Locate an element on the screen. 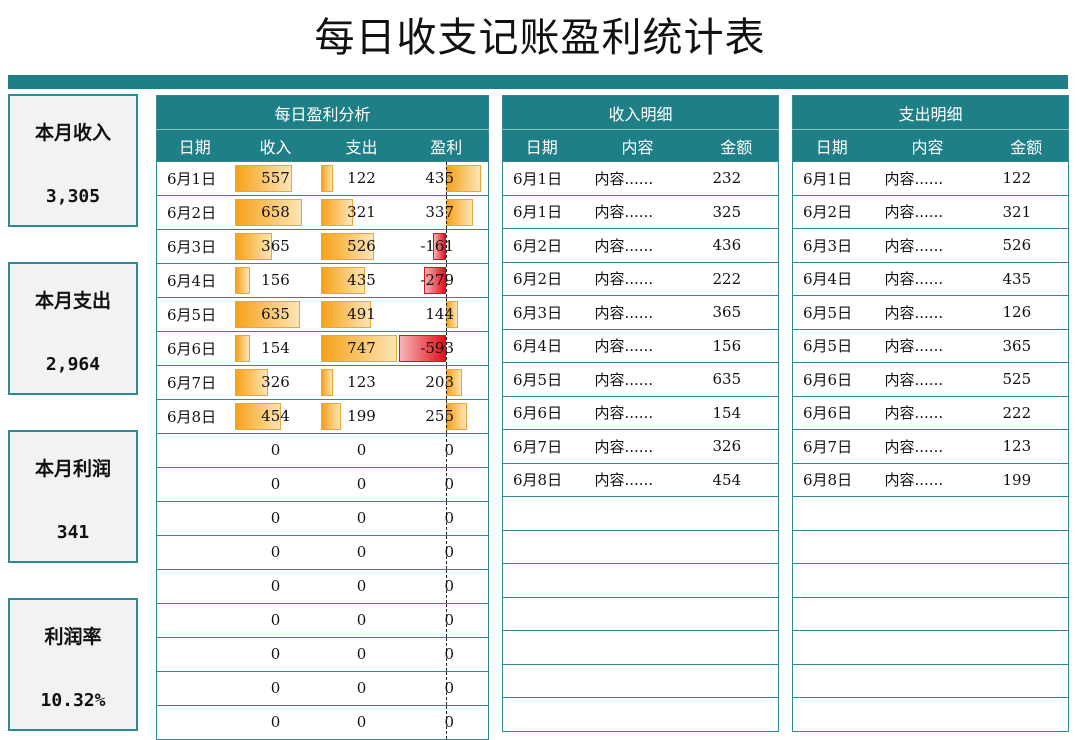  analysis-expense-cell: 491 is located at coordinates (361, 314).